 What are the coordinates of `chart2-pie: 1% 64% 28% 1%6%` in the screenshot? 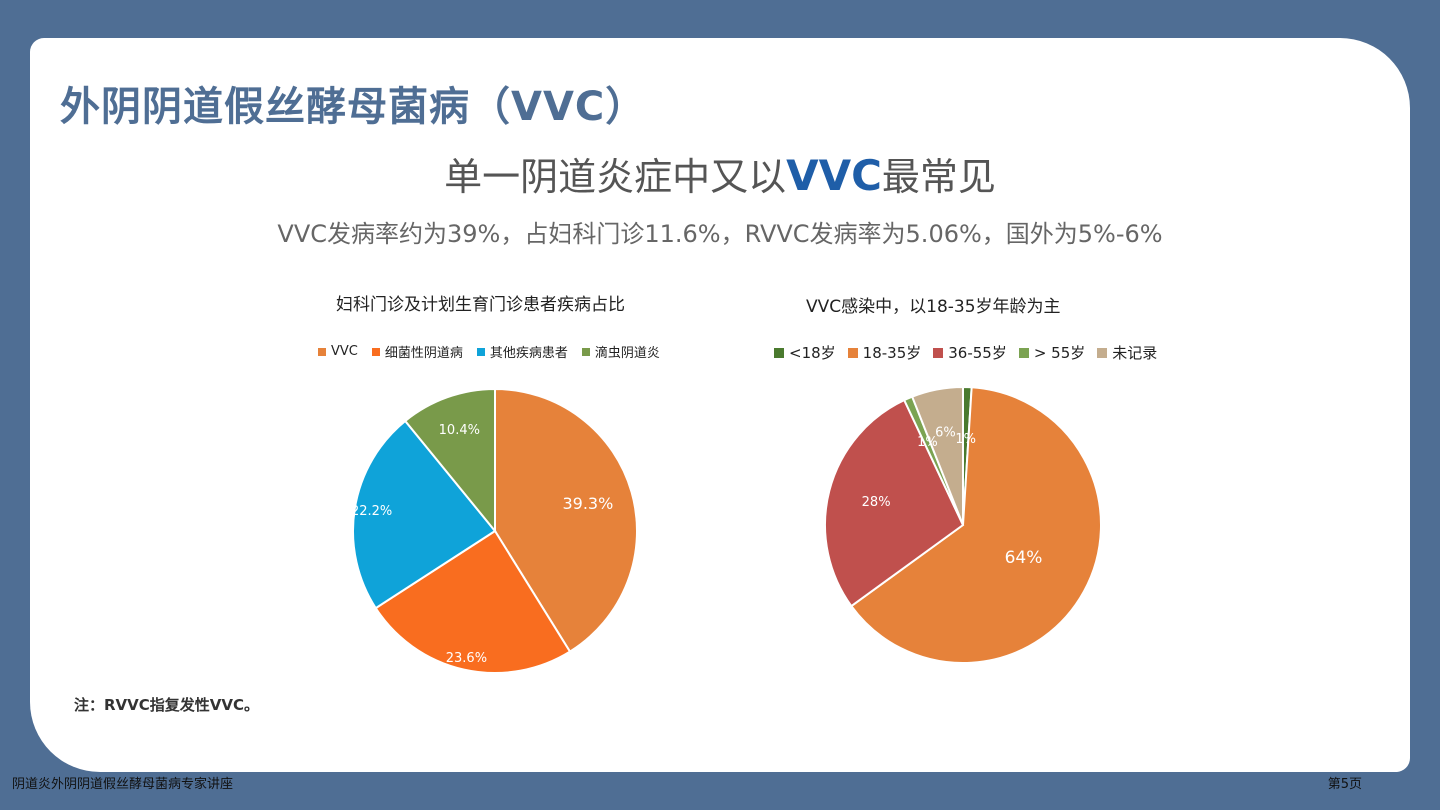 It's located at (963, 524).